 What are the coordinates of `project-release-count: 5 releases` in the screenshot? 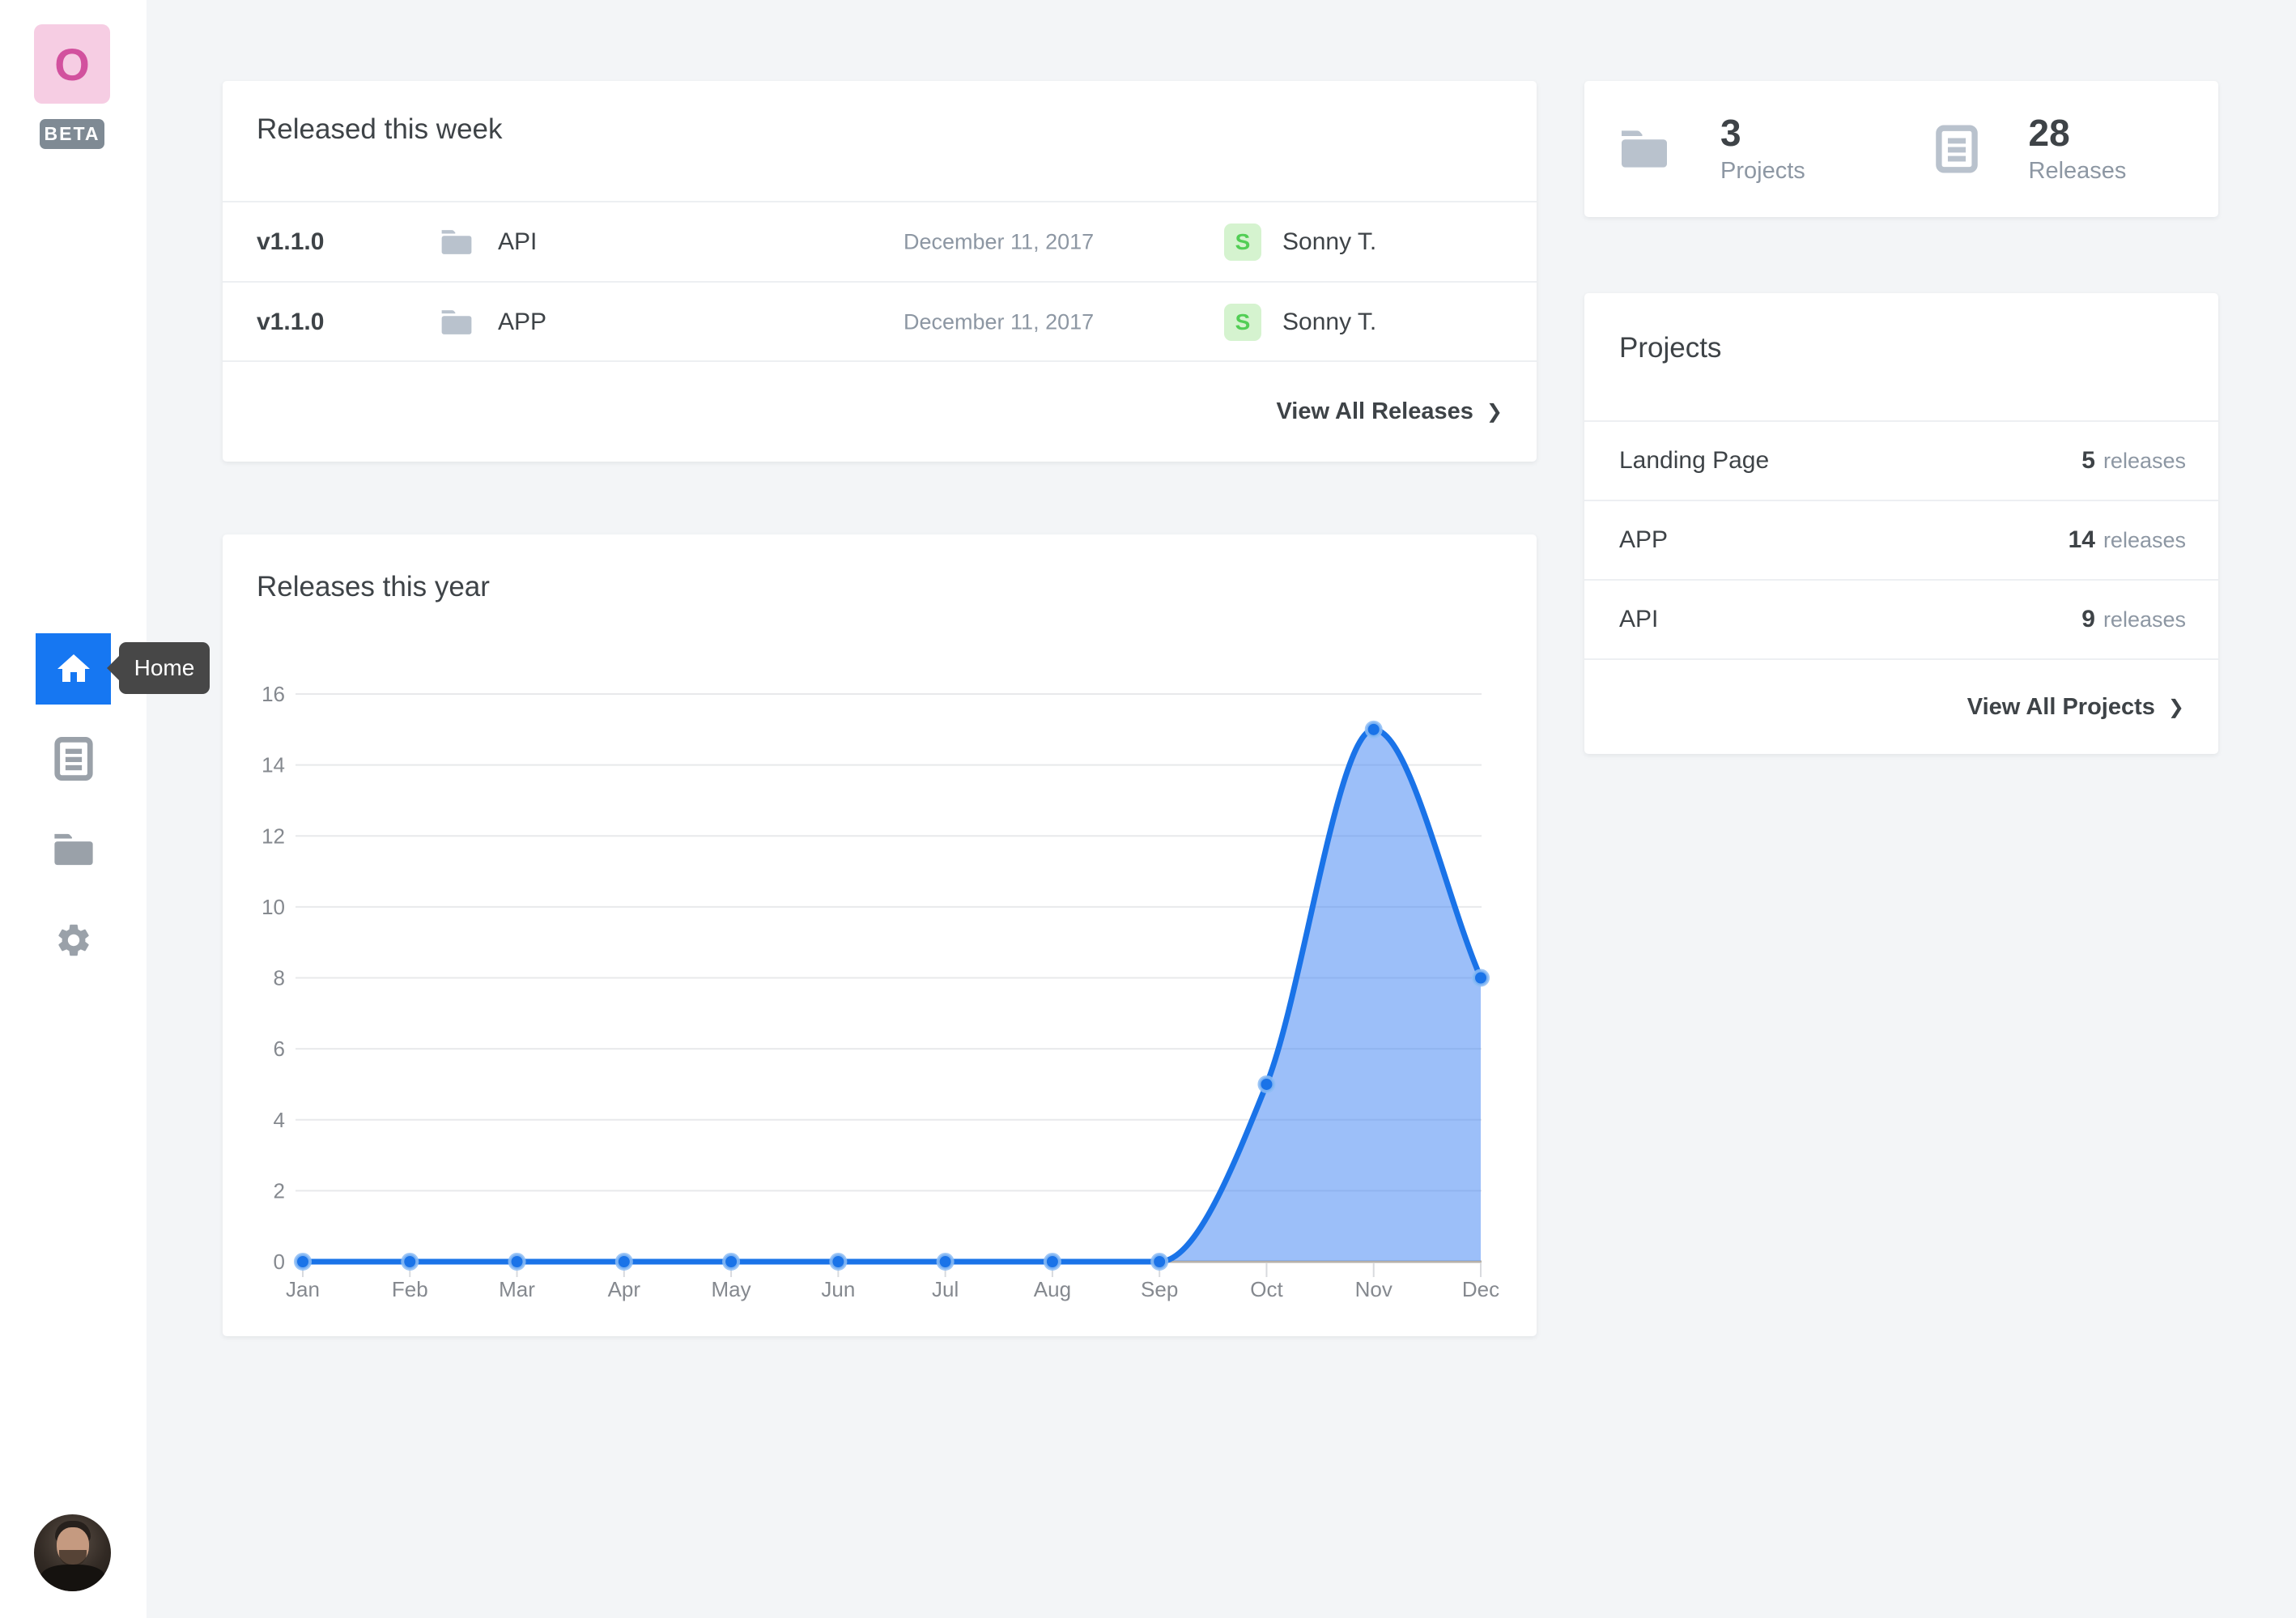 It's located at (2133, 461).